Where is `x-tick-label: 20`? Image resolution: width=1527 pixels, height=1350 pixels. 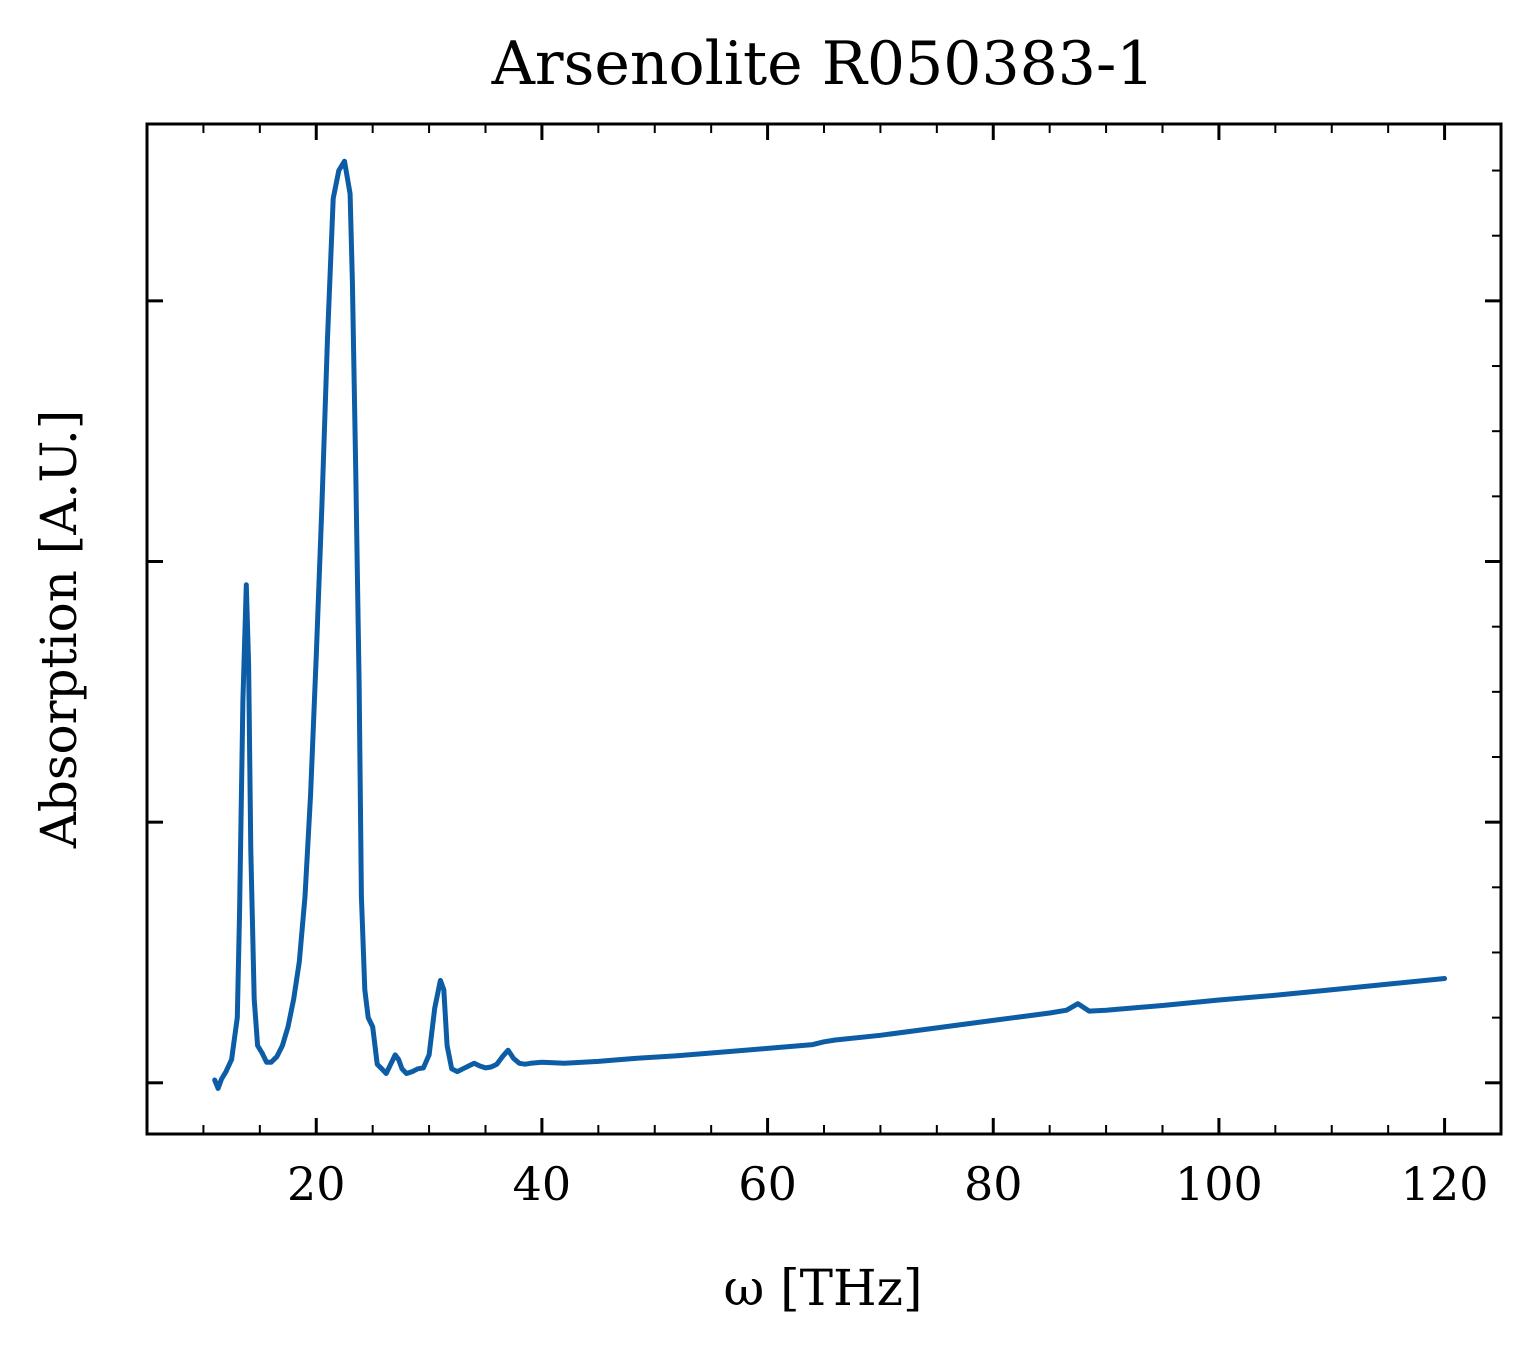 x-tick-label: 20 is located at coordinates (316, 1184).